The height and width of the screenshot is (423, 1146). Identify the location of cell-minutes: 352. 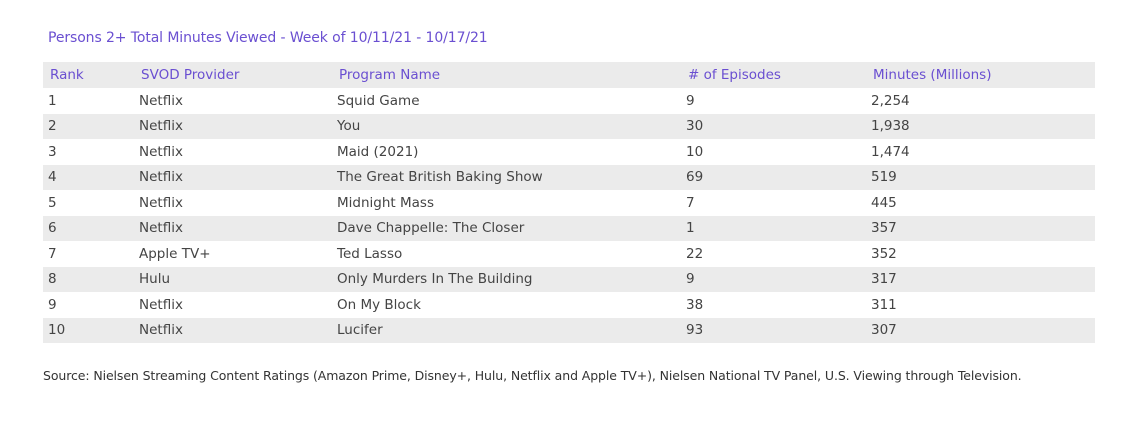
(980, 254).